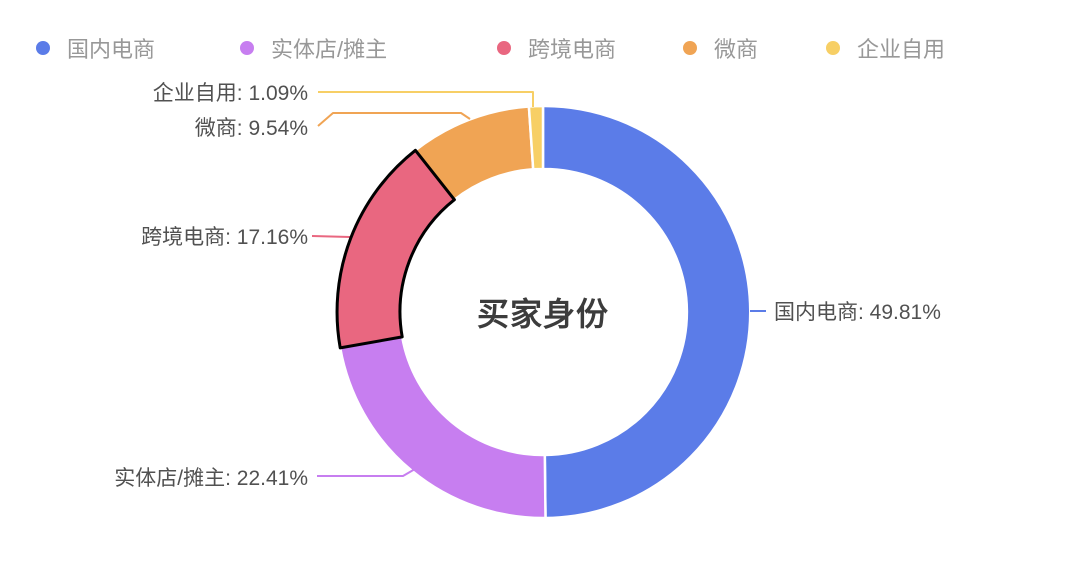  I want to click on legend-item-wechat-business: 微商, so click(720, 48).